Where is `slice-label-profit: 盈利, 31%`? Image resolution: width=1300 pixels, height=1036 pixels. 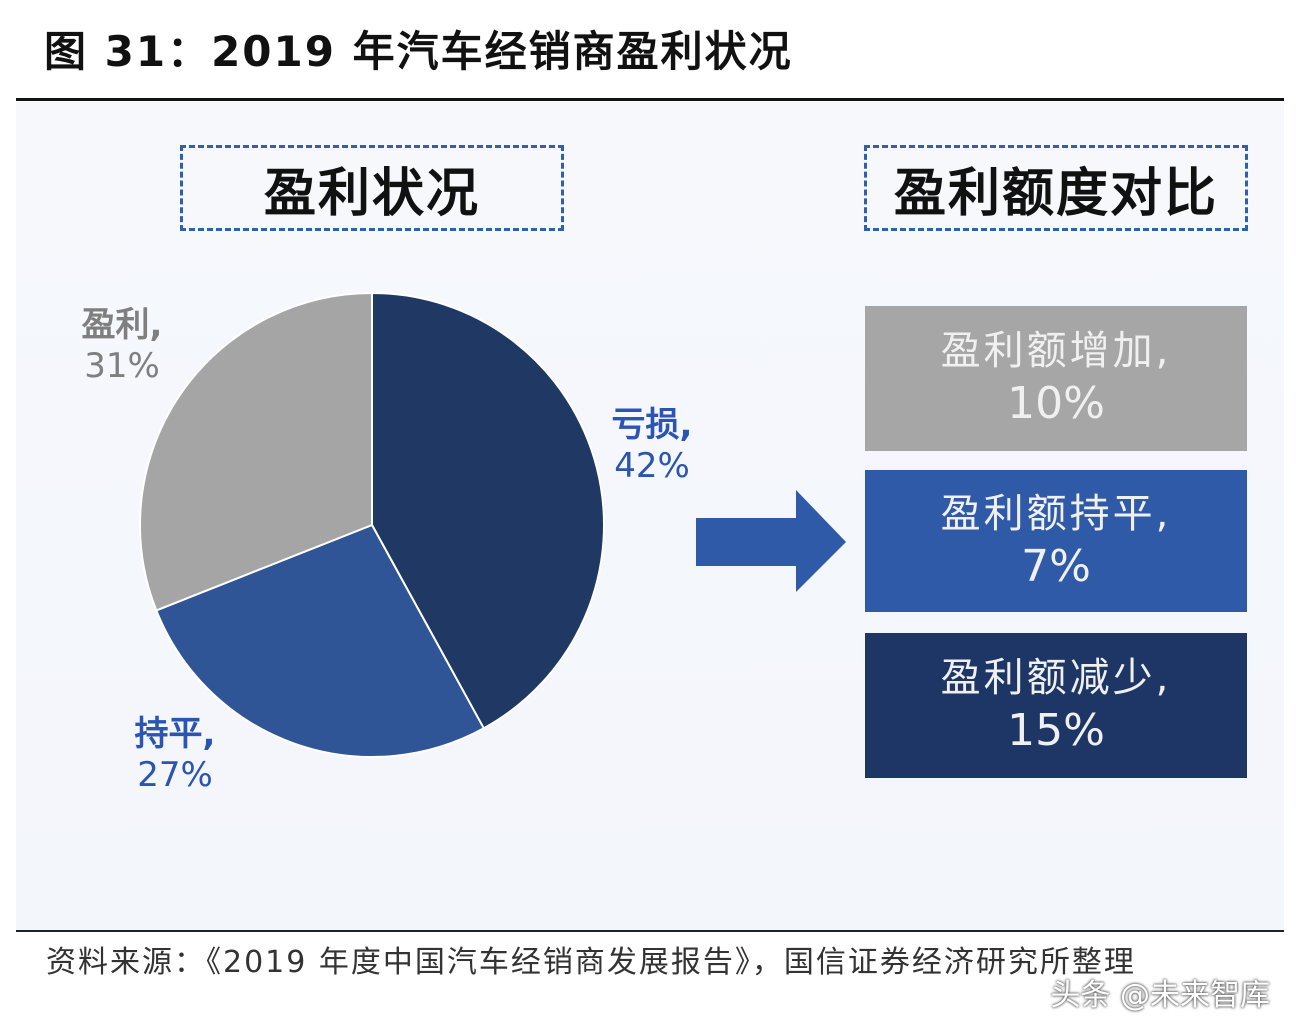 slice-label-profit: 盈利, 31% is located at coordinates (122, 346).